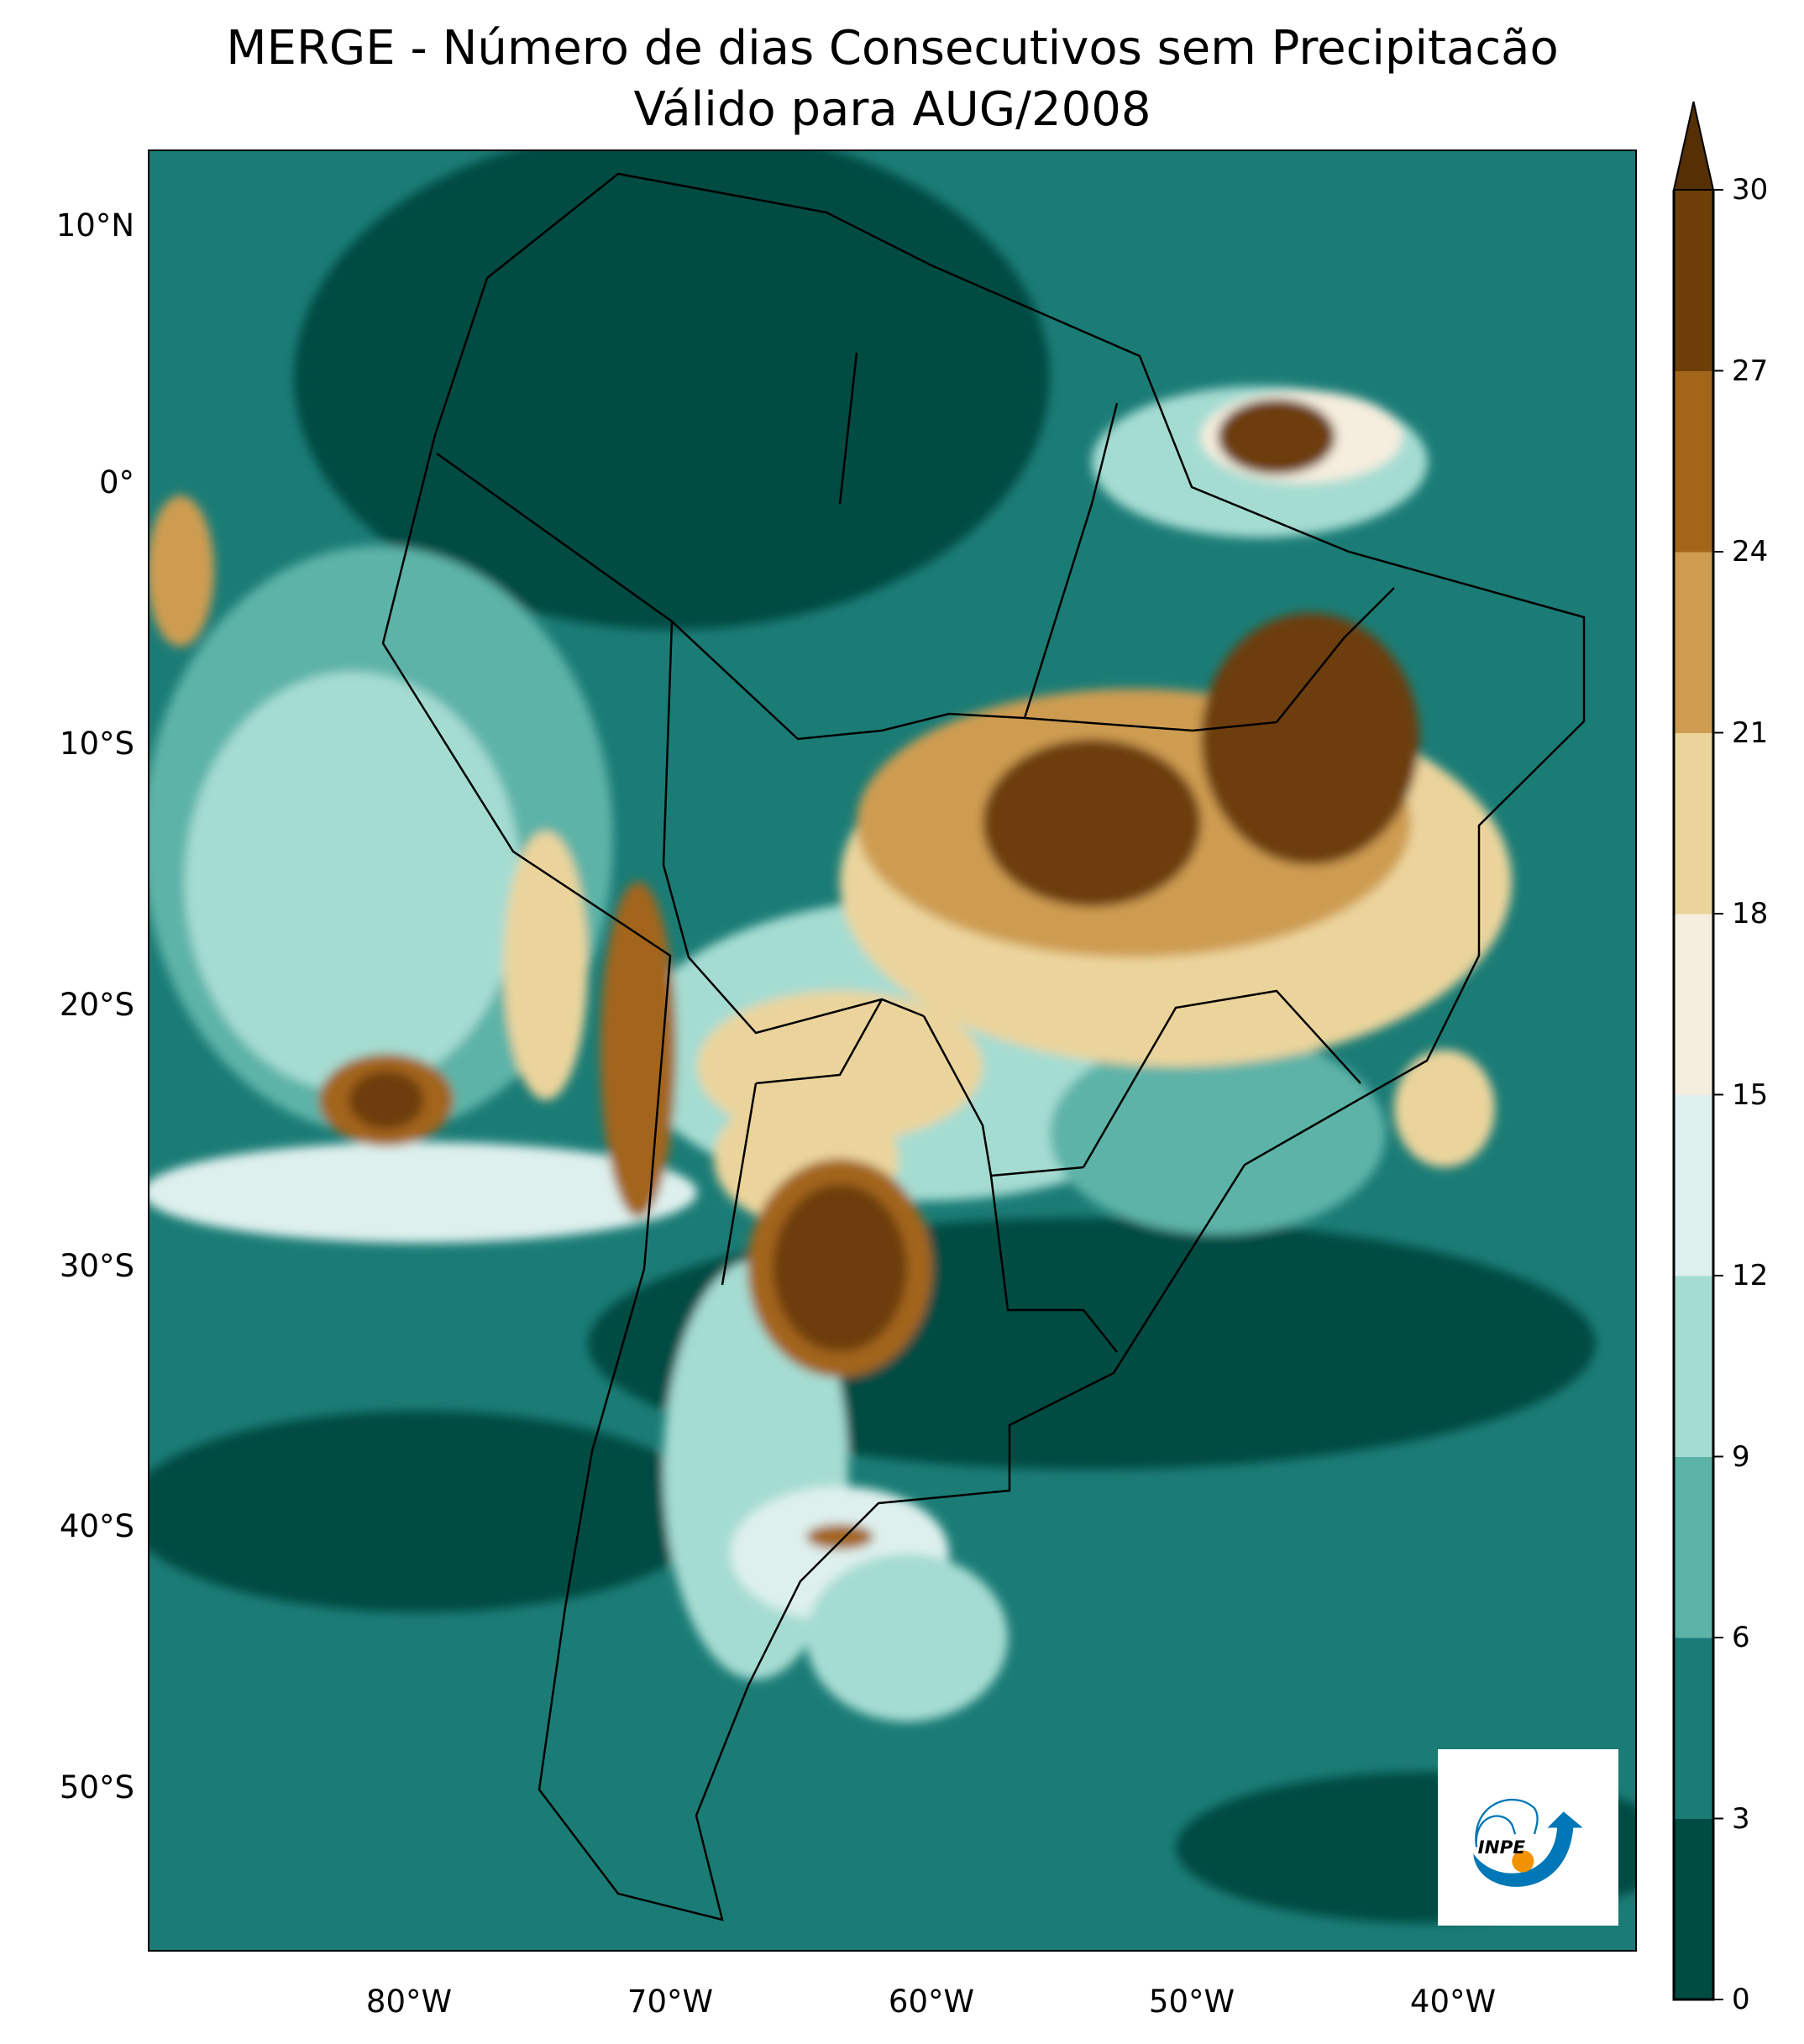 The image size is (1804, 2044). Describe the element at coordinates (1502, 1847) in the screenshot. I see `svg-text: INPE` at that location.